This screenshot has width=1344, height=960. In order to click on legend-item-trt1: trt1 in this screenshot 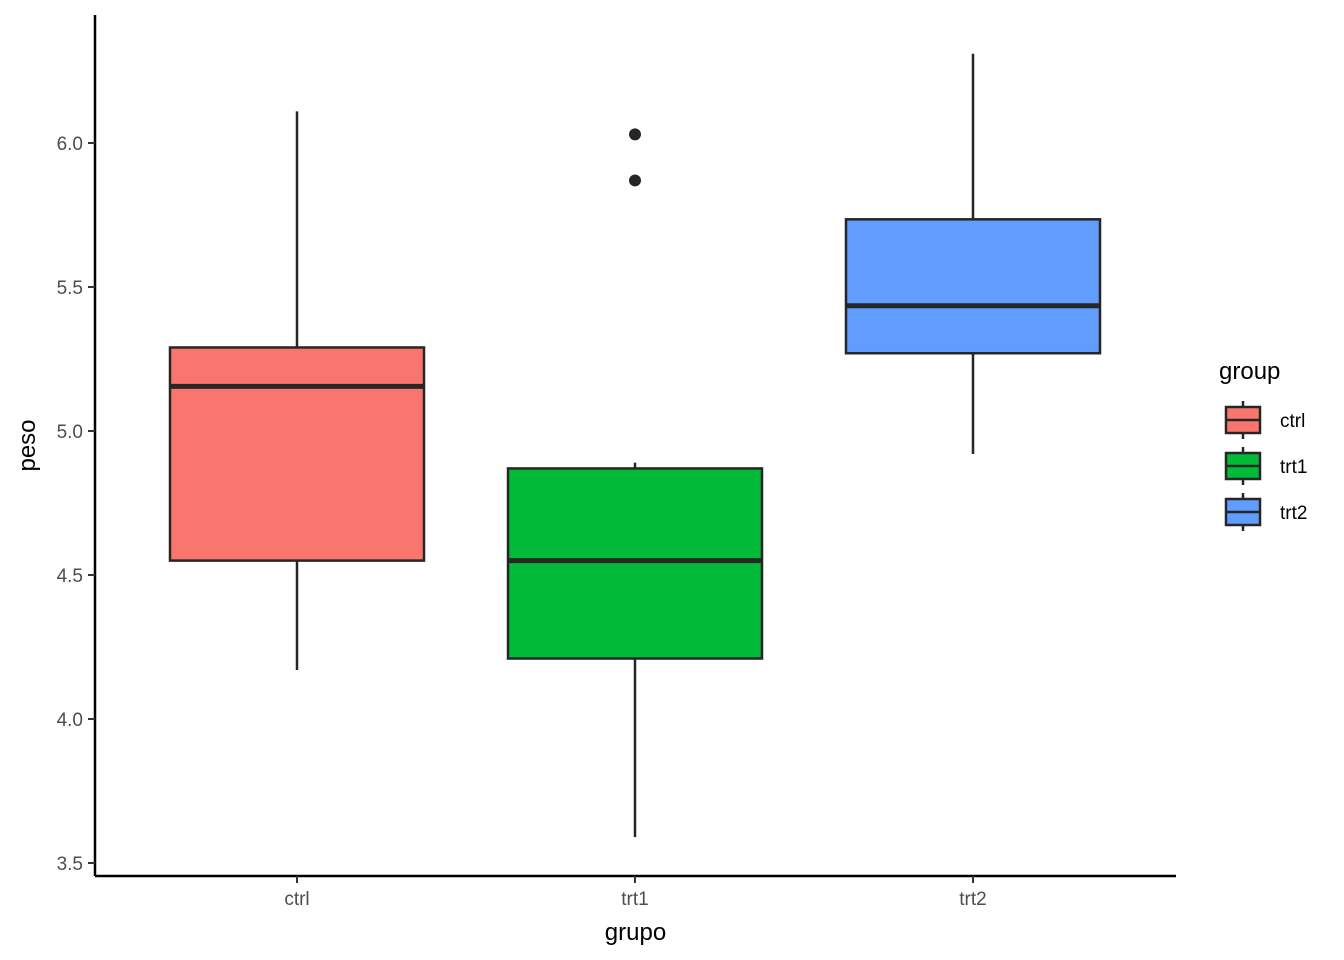, I will do `click(1265, 466)`.